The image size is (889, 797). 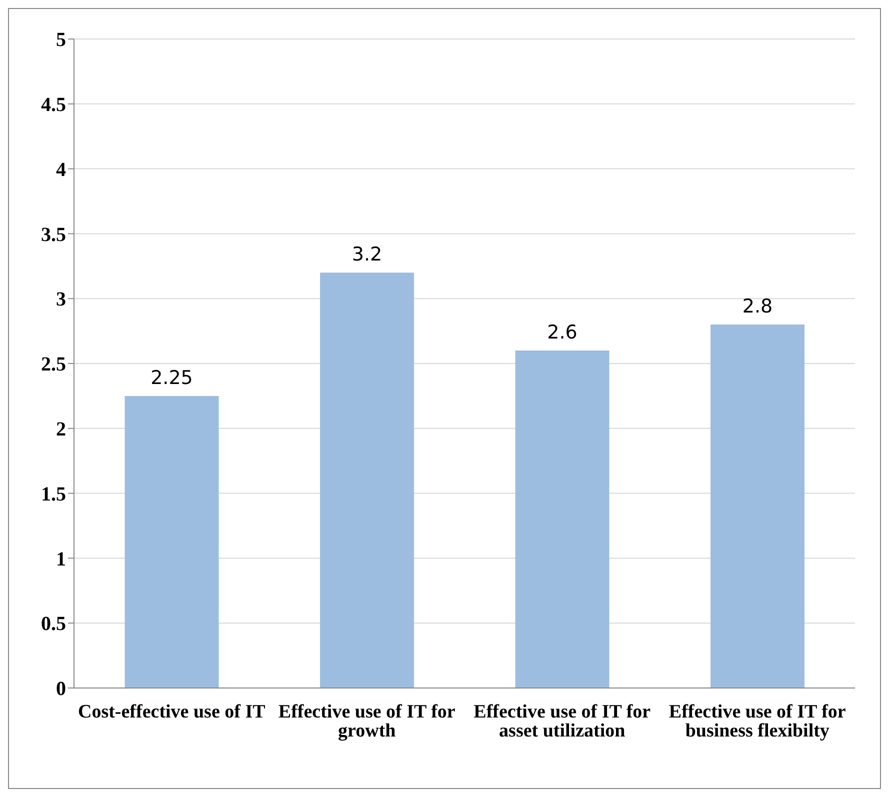 I want to click on y-tick-label: 0, so click(x=61, y=689).